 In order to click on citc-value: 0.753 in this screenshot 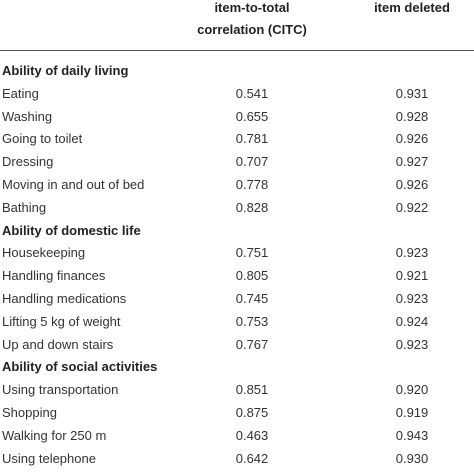, I will do `click(252, 321)`.